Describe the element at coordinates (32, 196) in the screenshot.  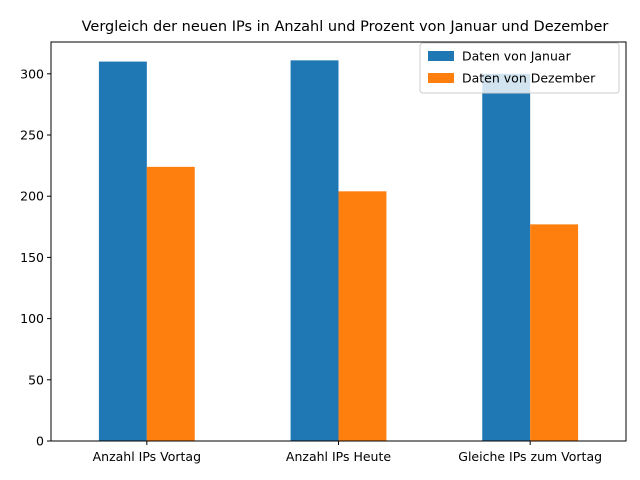
I see `y-tick-label-4: 200` at that location.